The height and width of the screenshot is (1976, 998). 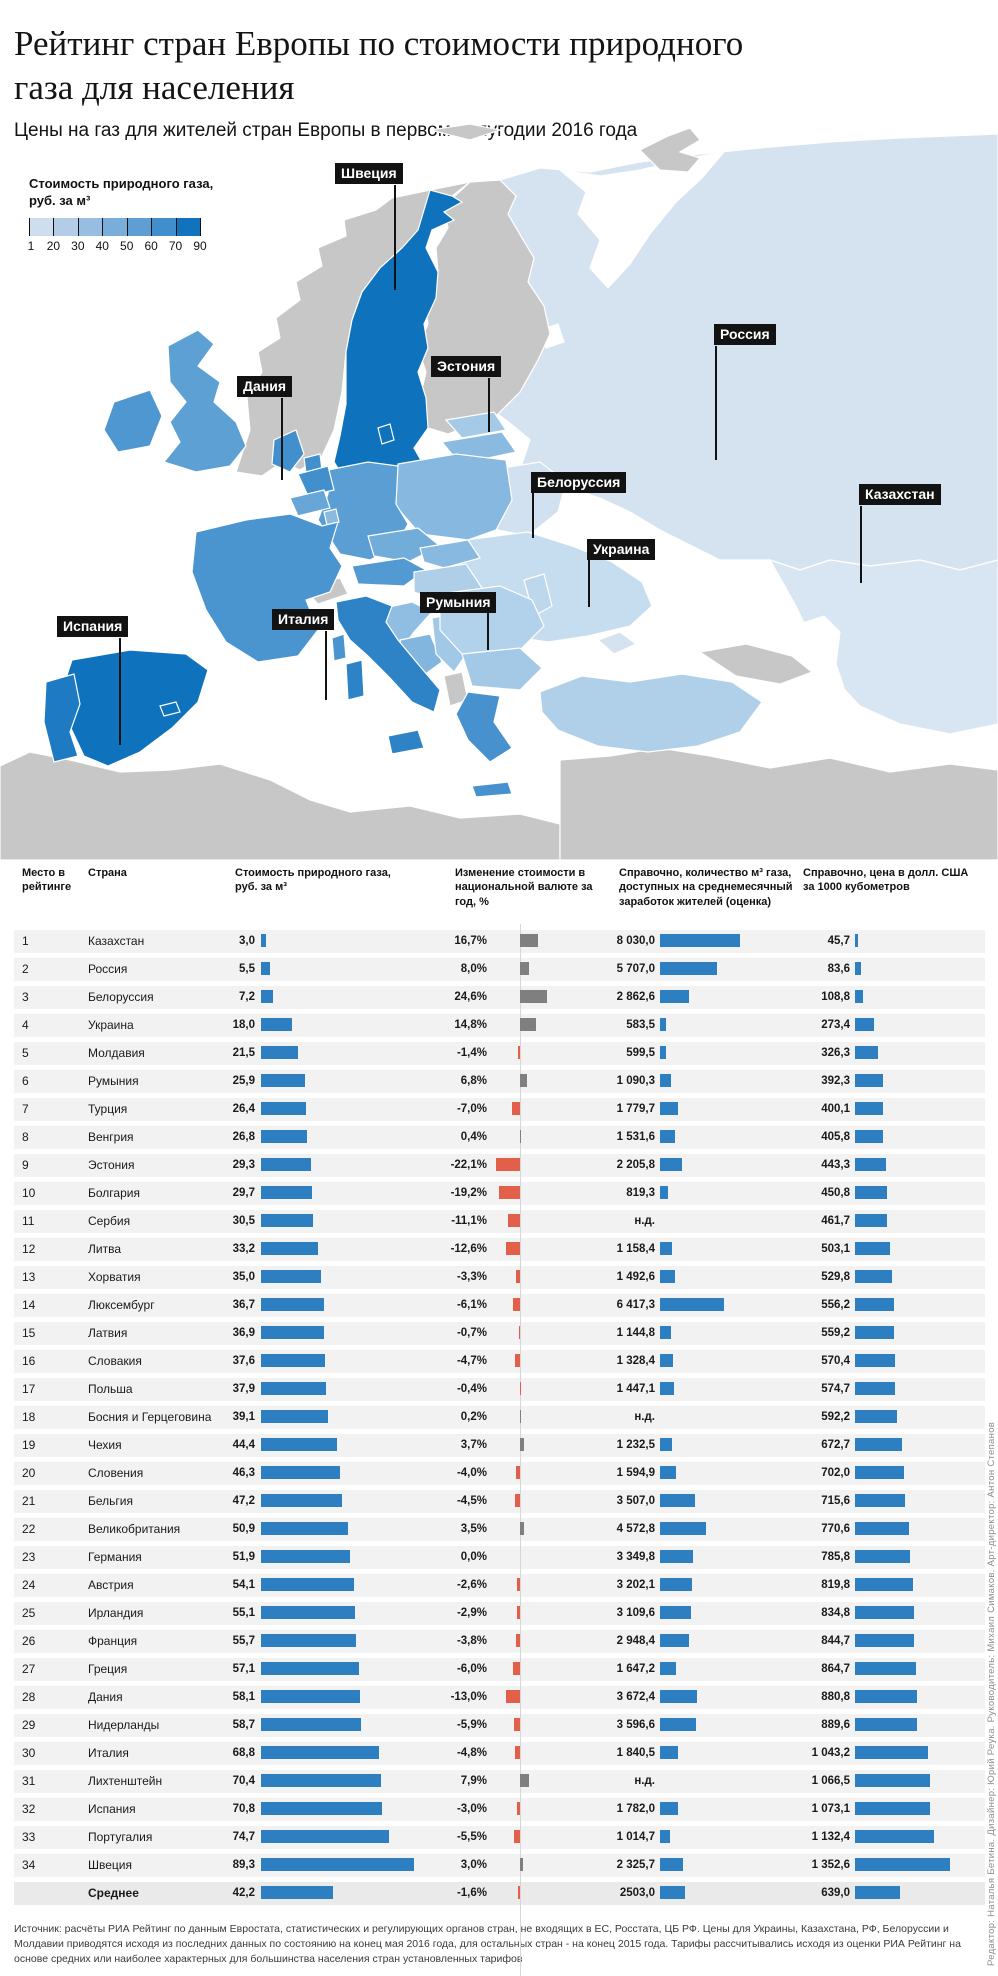 I want to click on m3-value: 4 572,8, so click(x=607, y=1529).